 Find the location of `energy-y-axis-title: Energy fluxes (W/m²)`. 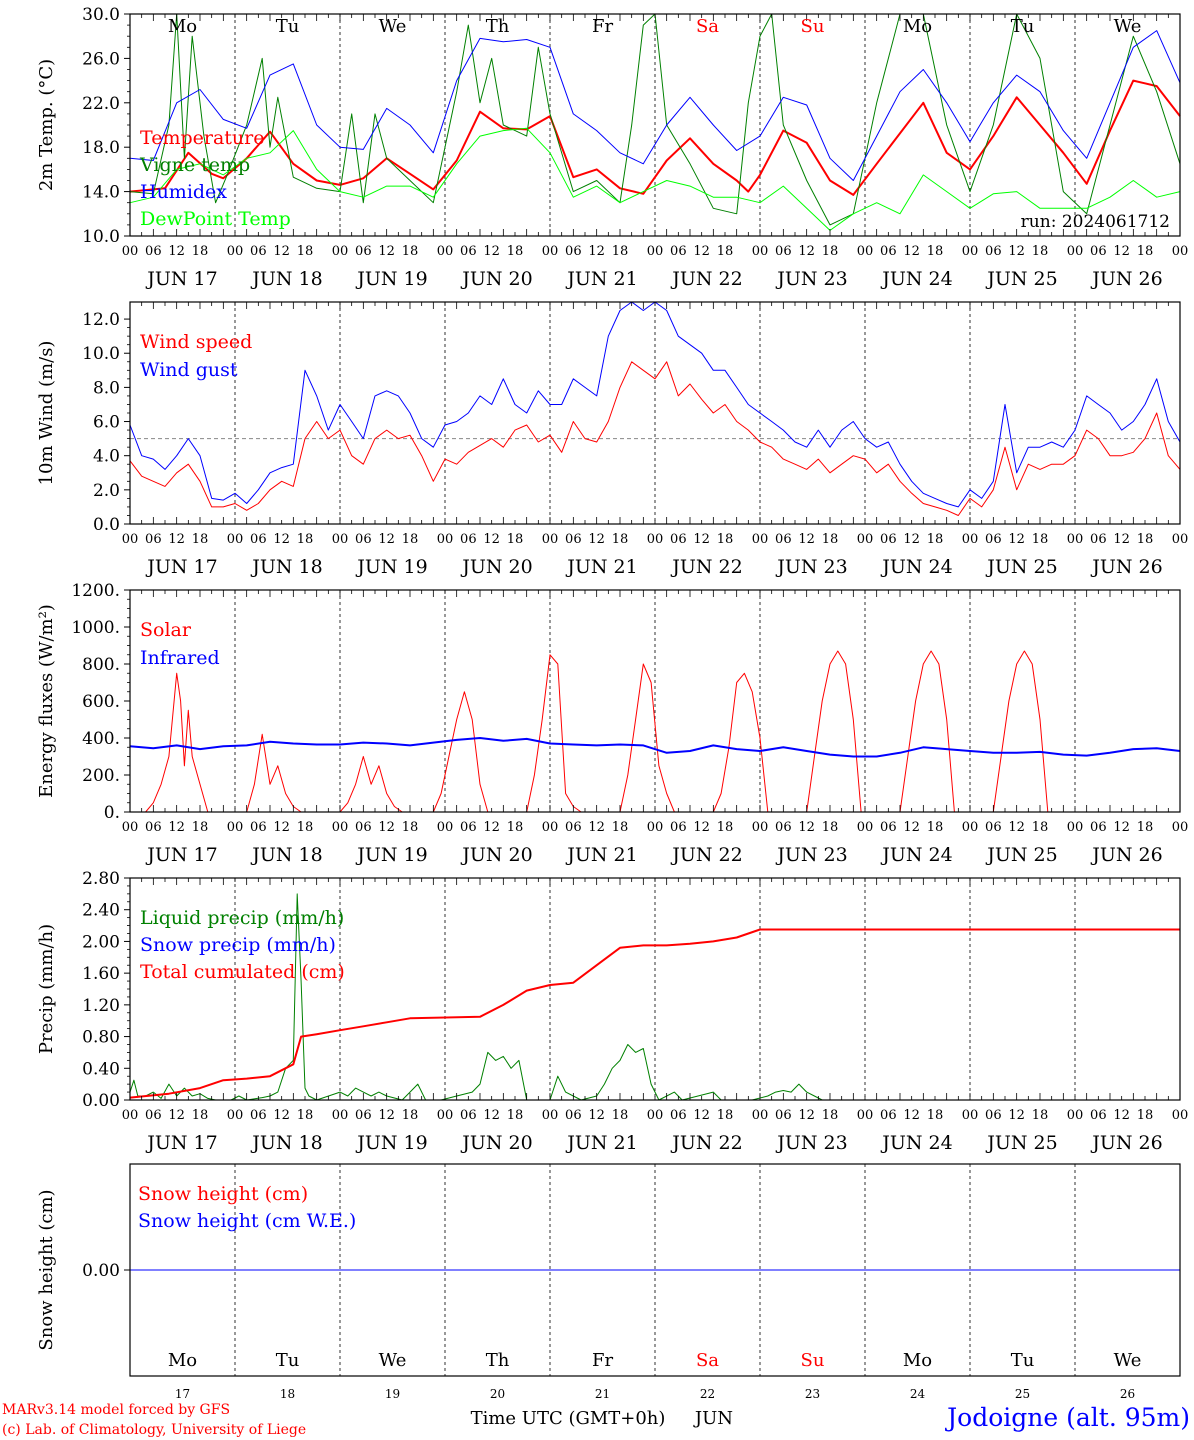

energy-y-axis-title: Energy fluxes (W/m²) is located at coordinates (46, 701).